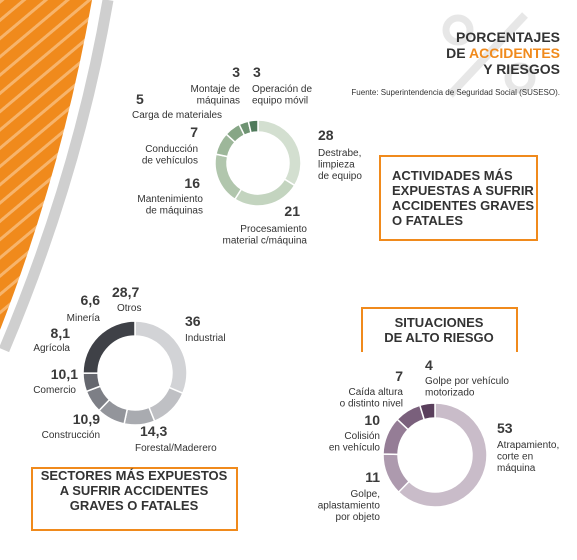 The height and width of the screenshot is (560, 577). I want to click on category-label: Industrial, so click(205, 338).